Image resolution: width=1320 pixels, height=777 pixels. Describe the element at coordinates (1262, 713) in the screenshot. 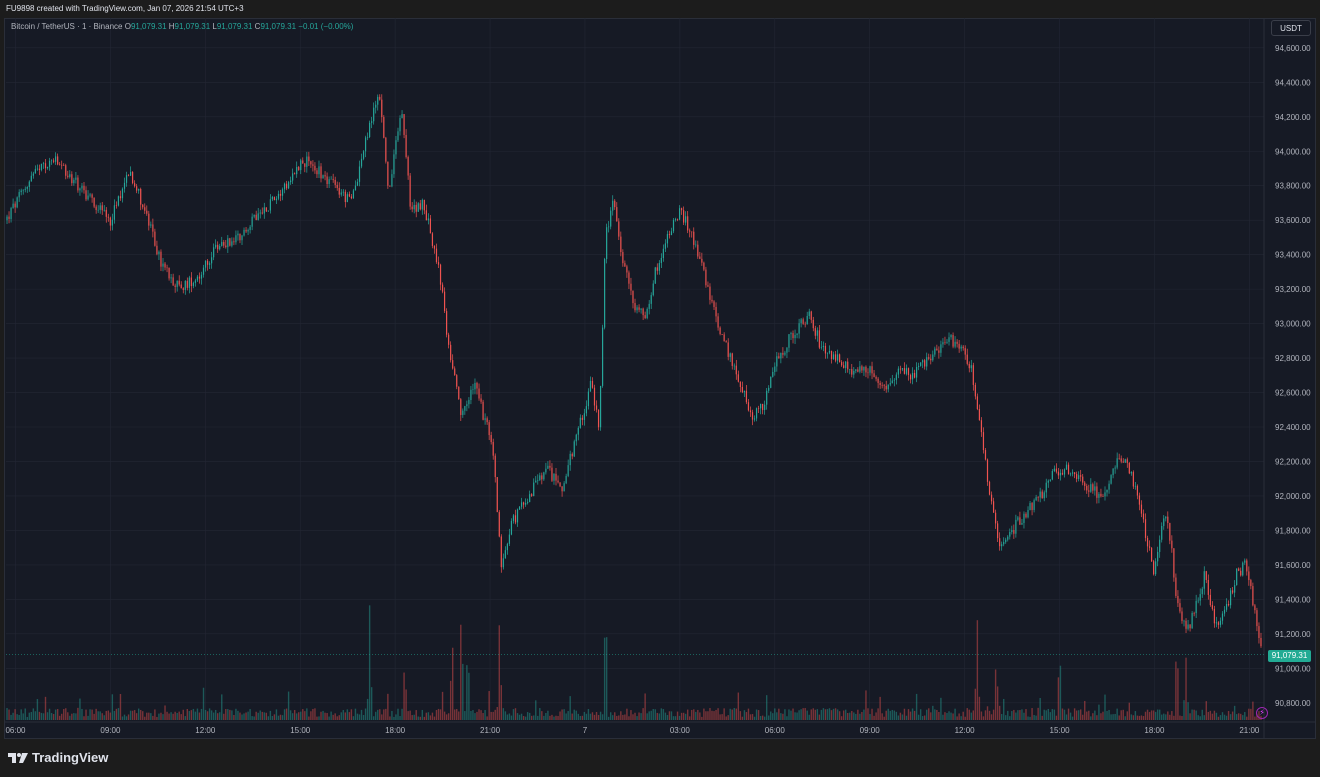

I see `lightning-icon: ⚡` at that location.